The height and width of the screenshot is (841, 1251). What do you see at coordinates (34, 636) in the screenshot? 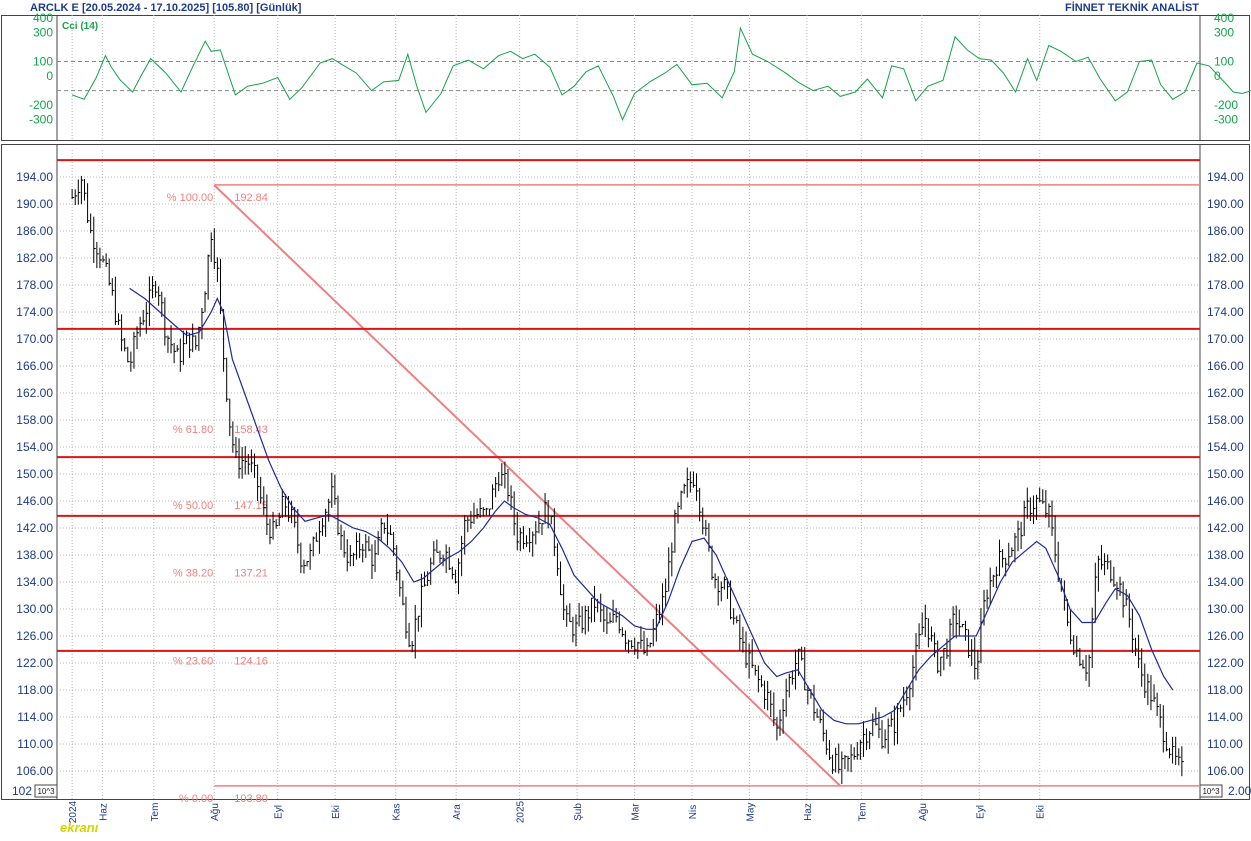
I see `price-y-tick-label-left: 126.00` at bounding box center [34, 636].